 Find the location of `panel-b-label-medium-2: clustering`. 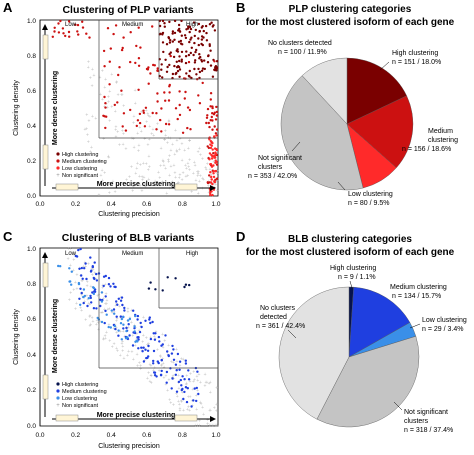

panel-b-label-medium-2: clustering is located at coordinates (443, 140).